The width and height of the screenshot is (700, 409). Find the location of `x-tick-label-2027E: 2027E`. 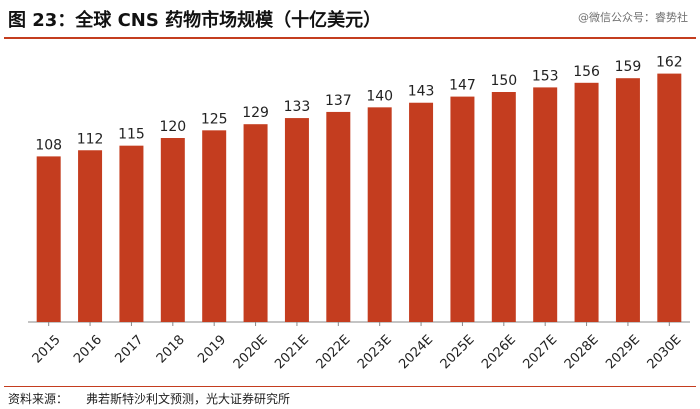

x-tick-label-2027E: 2027E is located at coordinates (540, 352).